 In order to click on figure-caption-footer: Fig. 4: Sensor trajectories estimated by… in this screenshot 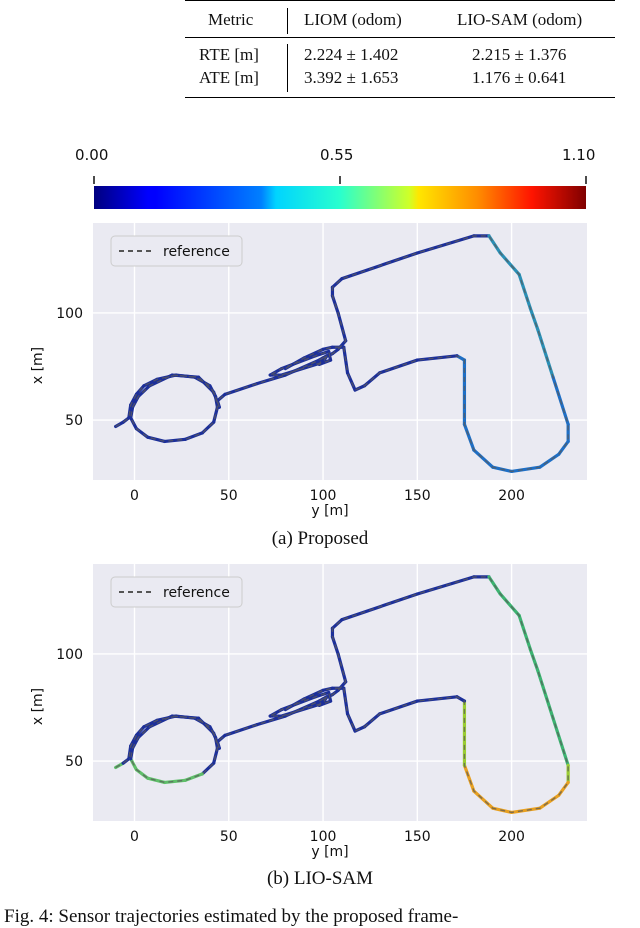, I will do `click(231, 916)`.